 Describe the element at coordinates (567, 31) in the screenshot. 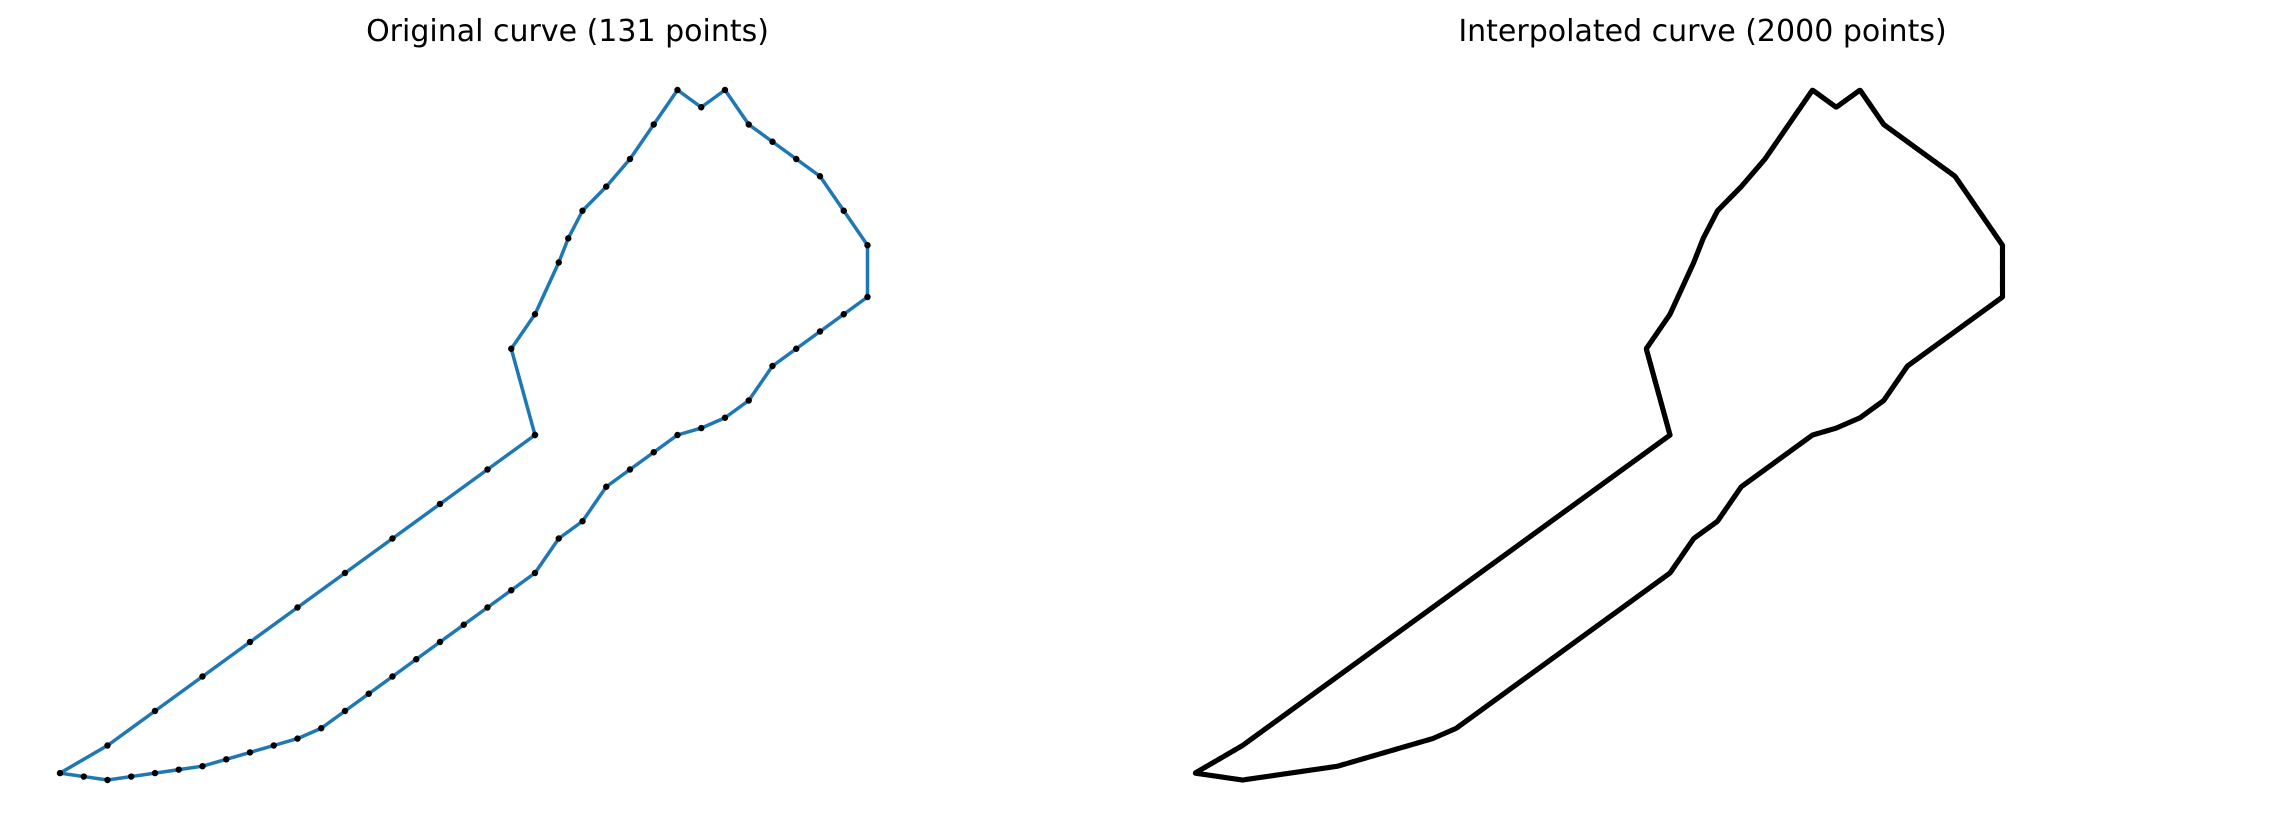

I see `left-chart-title: Original curve (131 points)` at that location.